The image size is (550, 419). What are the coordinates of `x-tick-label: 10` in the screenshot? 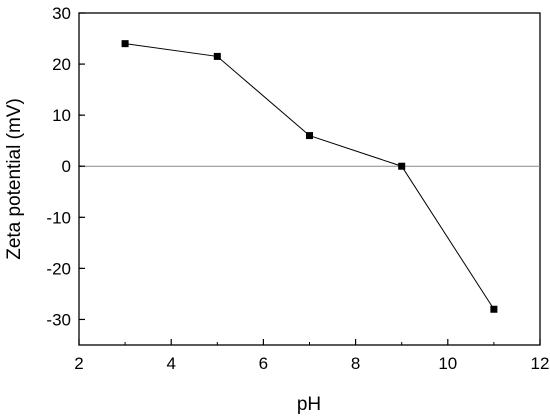 It's located at (447, 363).